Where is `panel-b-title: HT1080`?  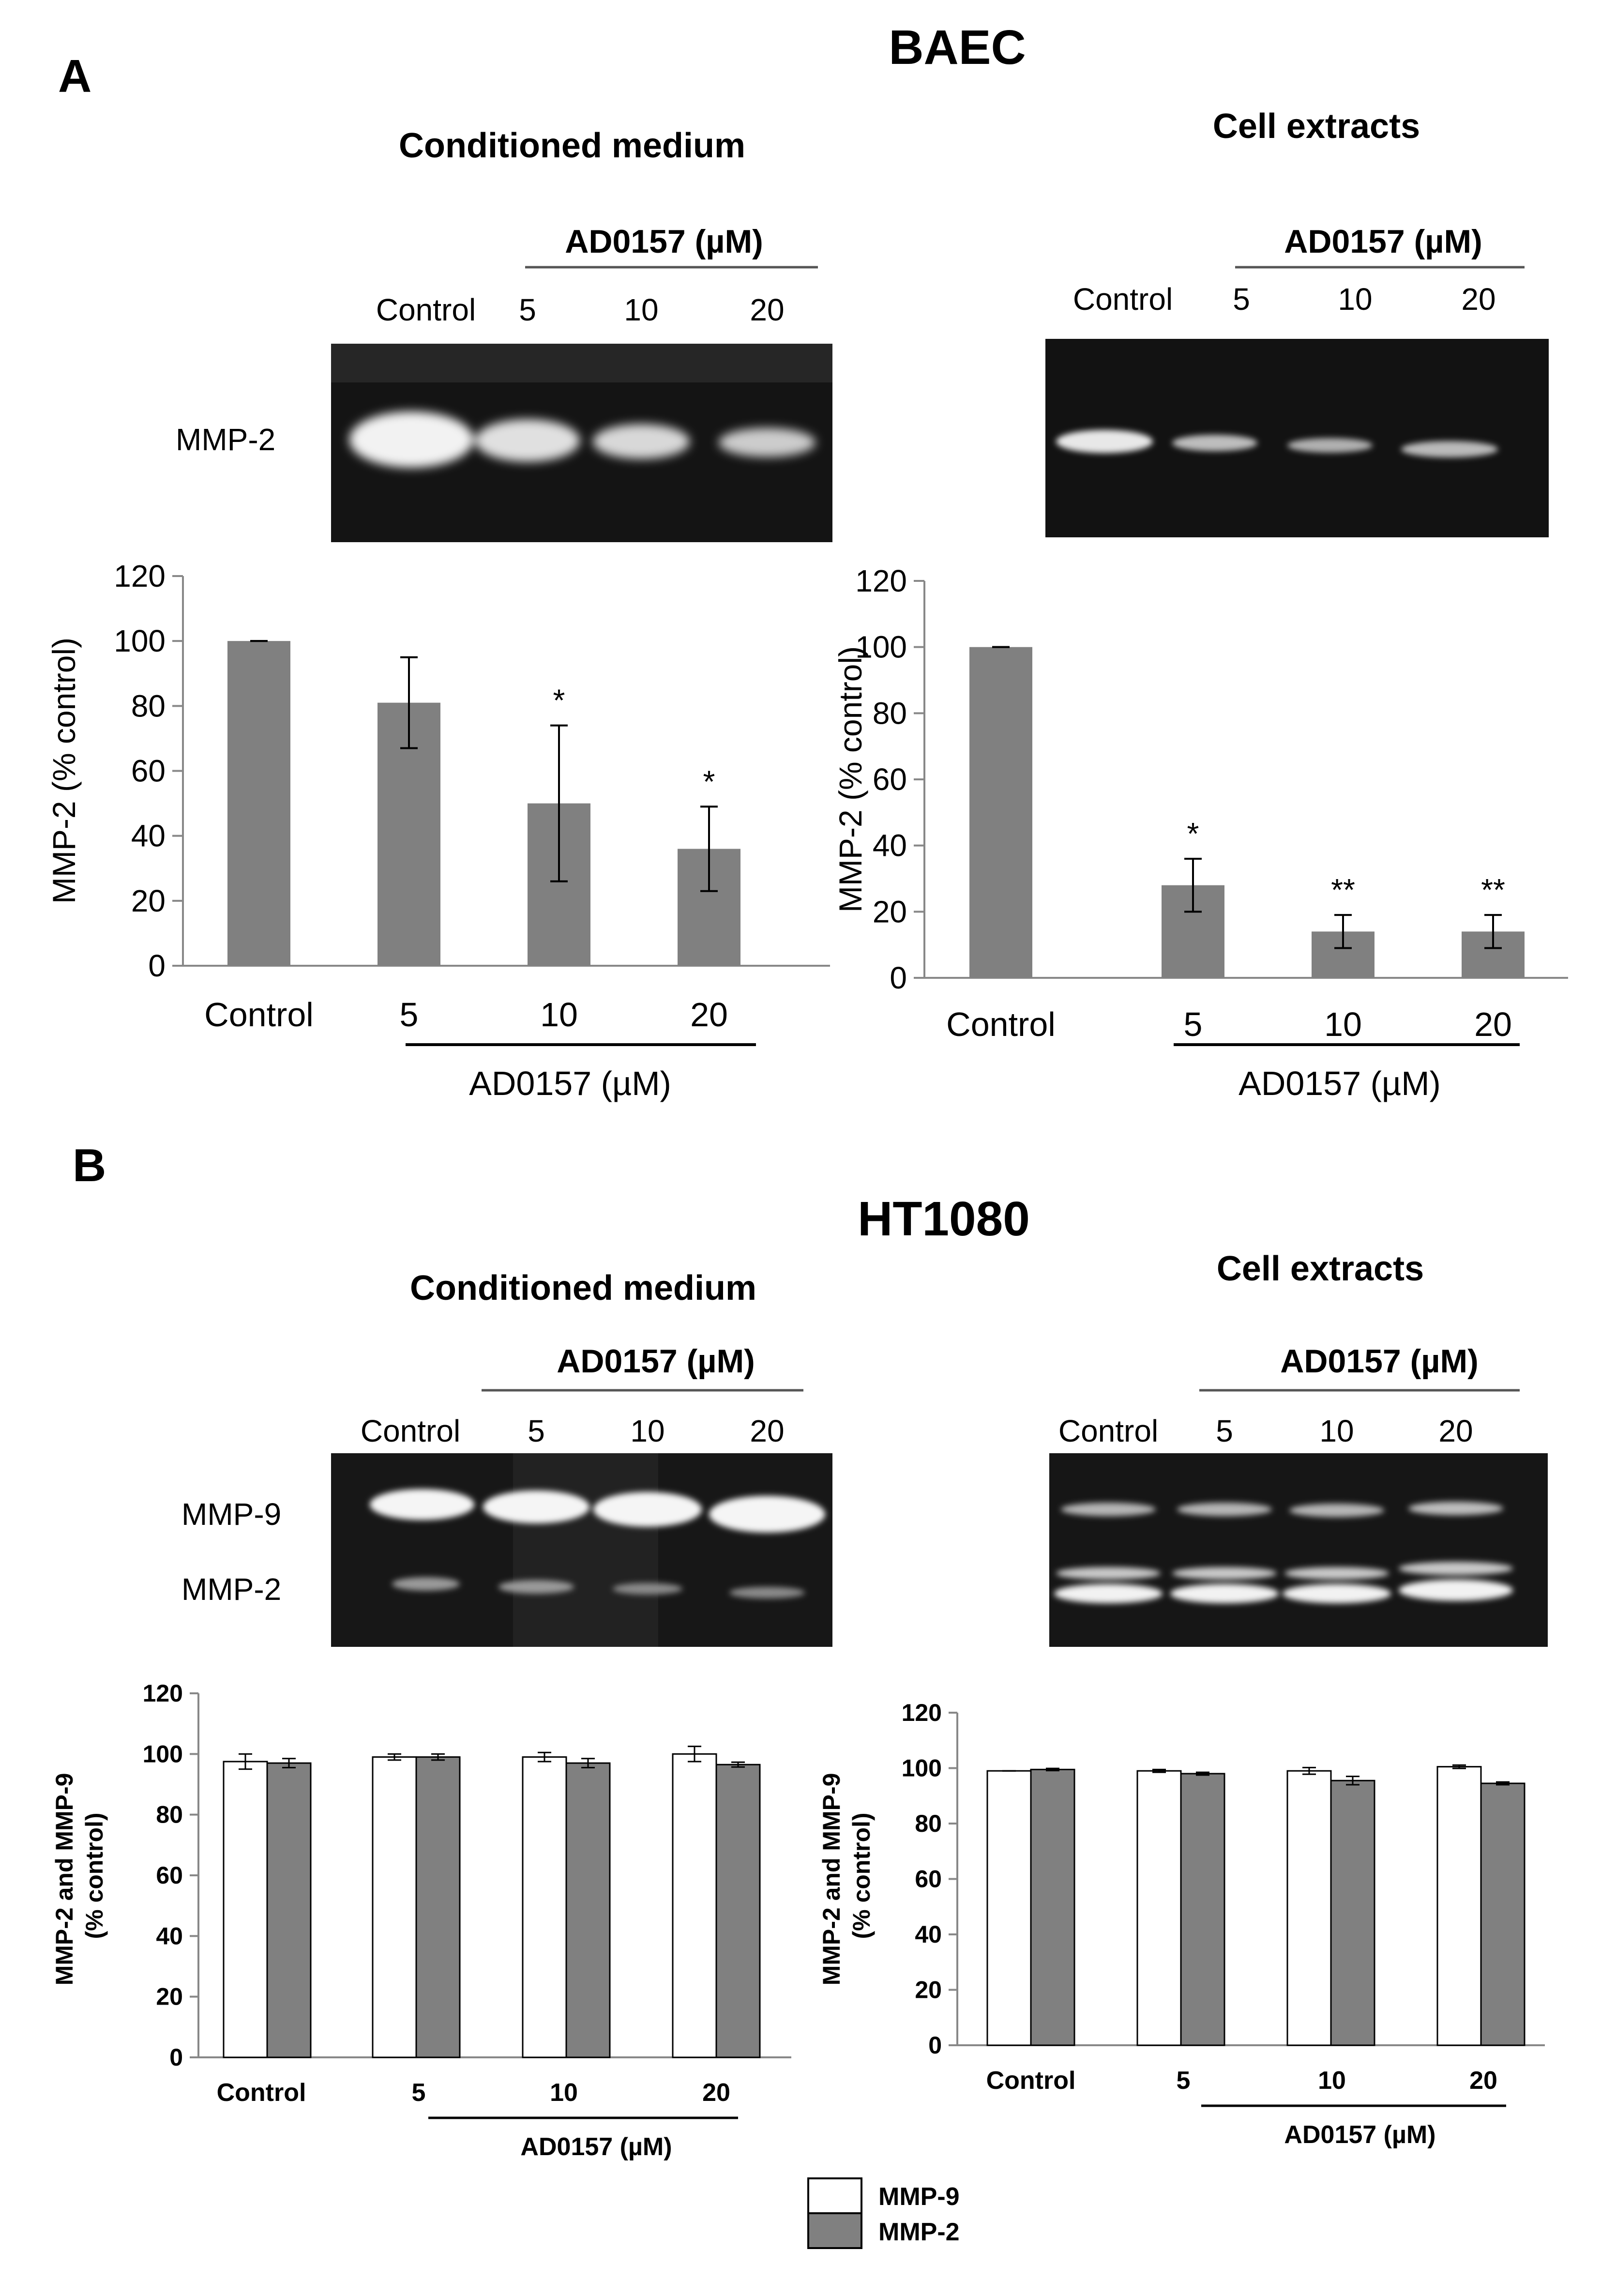
panel-b-title: HT1080 is located at coordinates (944, 1219).